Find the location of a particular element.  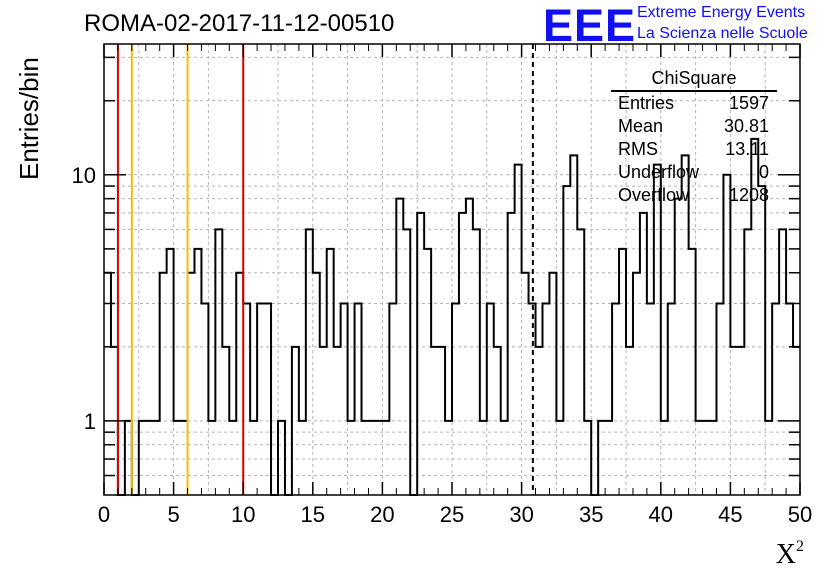

stats-row: Entries 1597 is located at coordinates (694, 103).